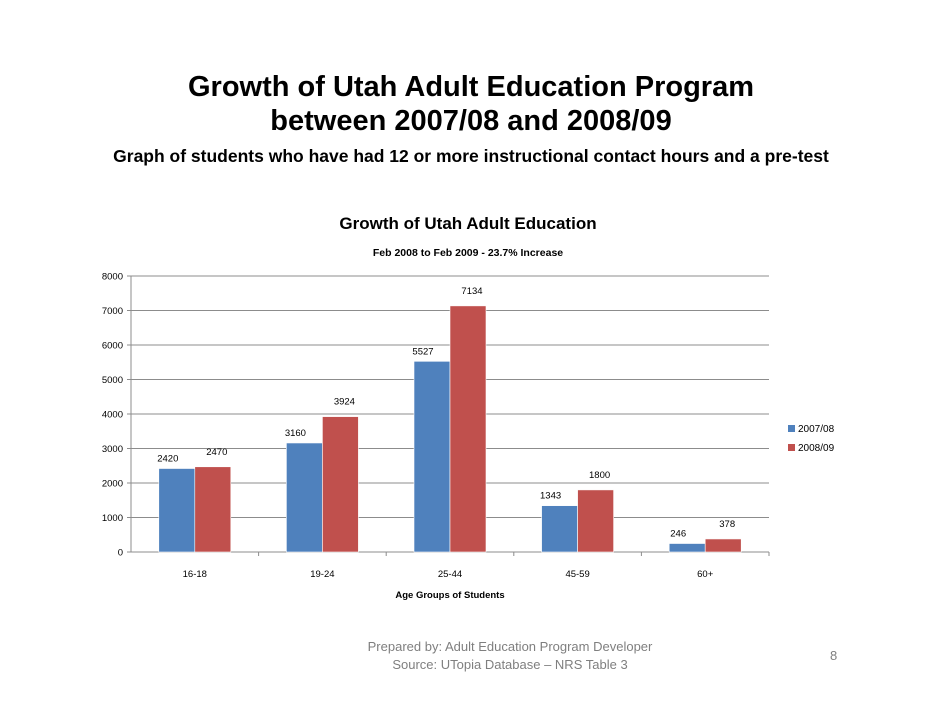  I want to click on y-tick-label: 1000, so click(112, 518).